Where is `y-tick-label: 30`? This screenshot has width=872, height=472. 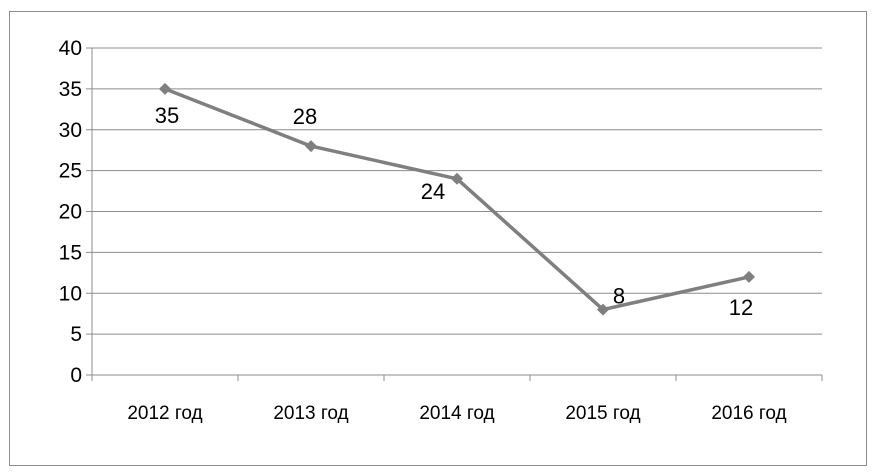 y-tick-label: 30 is located at coordinates (70, 130).